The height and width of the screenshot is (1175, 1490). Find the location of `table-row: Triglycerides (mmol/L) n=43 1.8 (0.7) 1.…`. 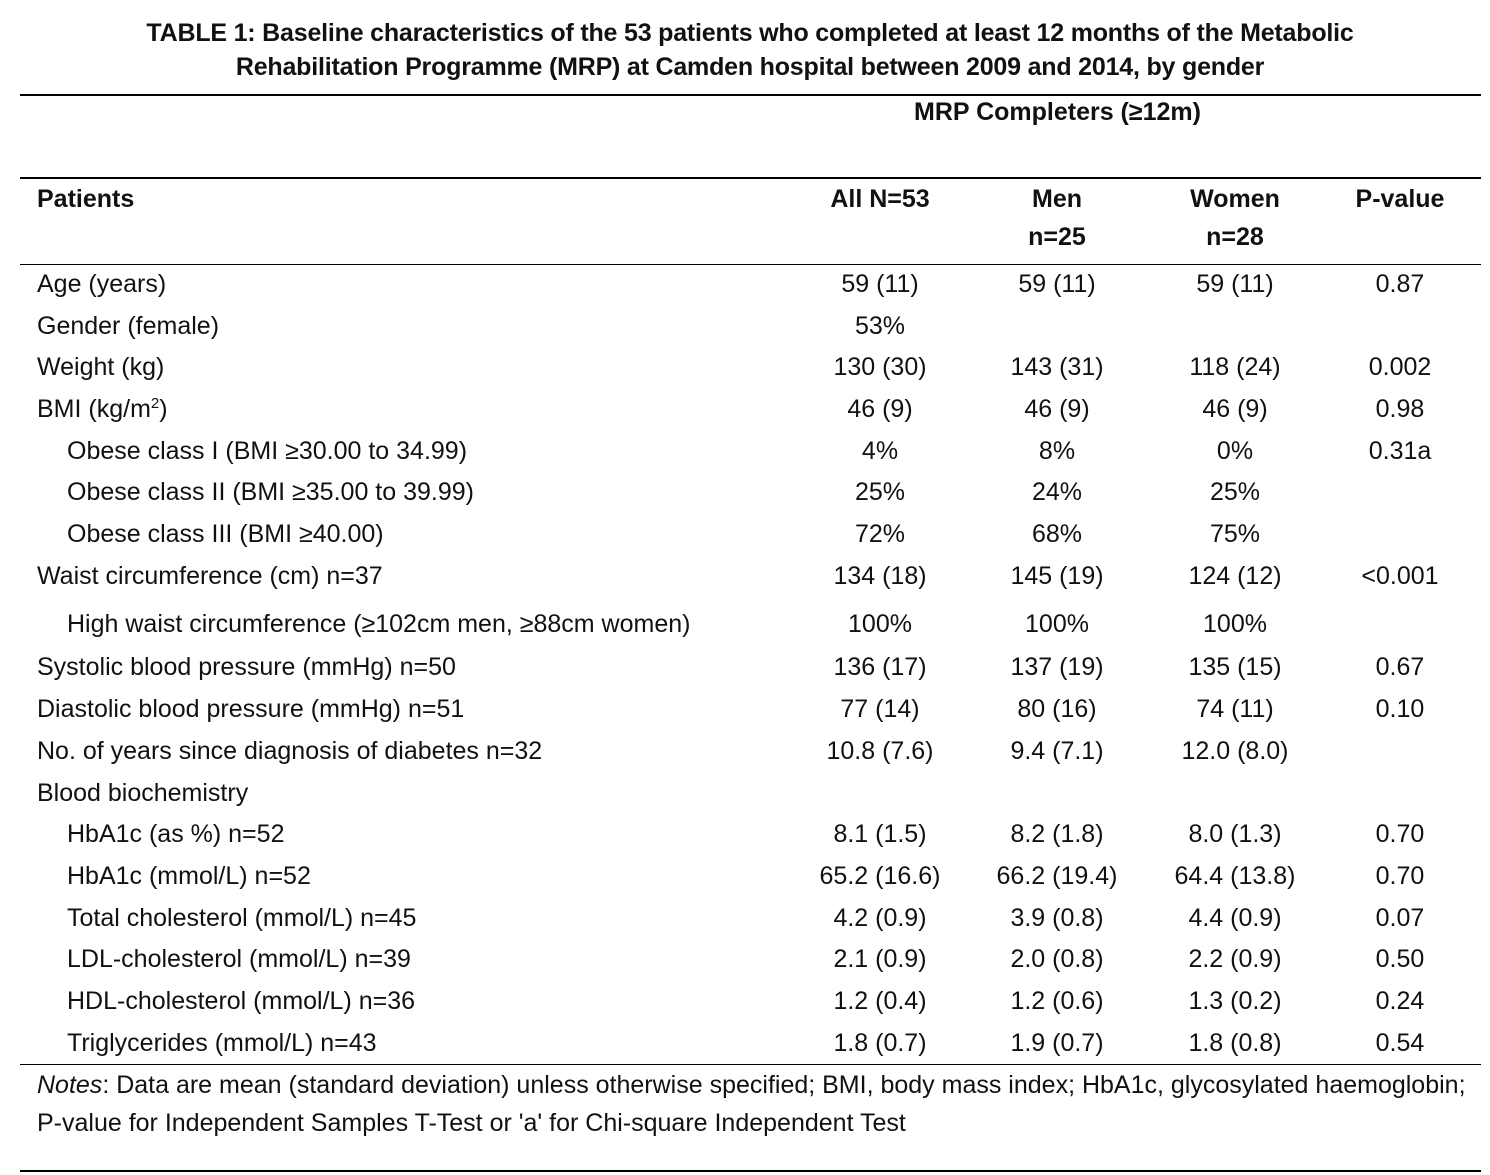

table-row: Triglycerides (mmol/L) n=43 1.8 (0.7) 1.… is located at coordinates (745, 1043).